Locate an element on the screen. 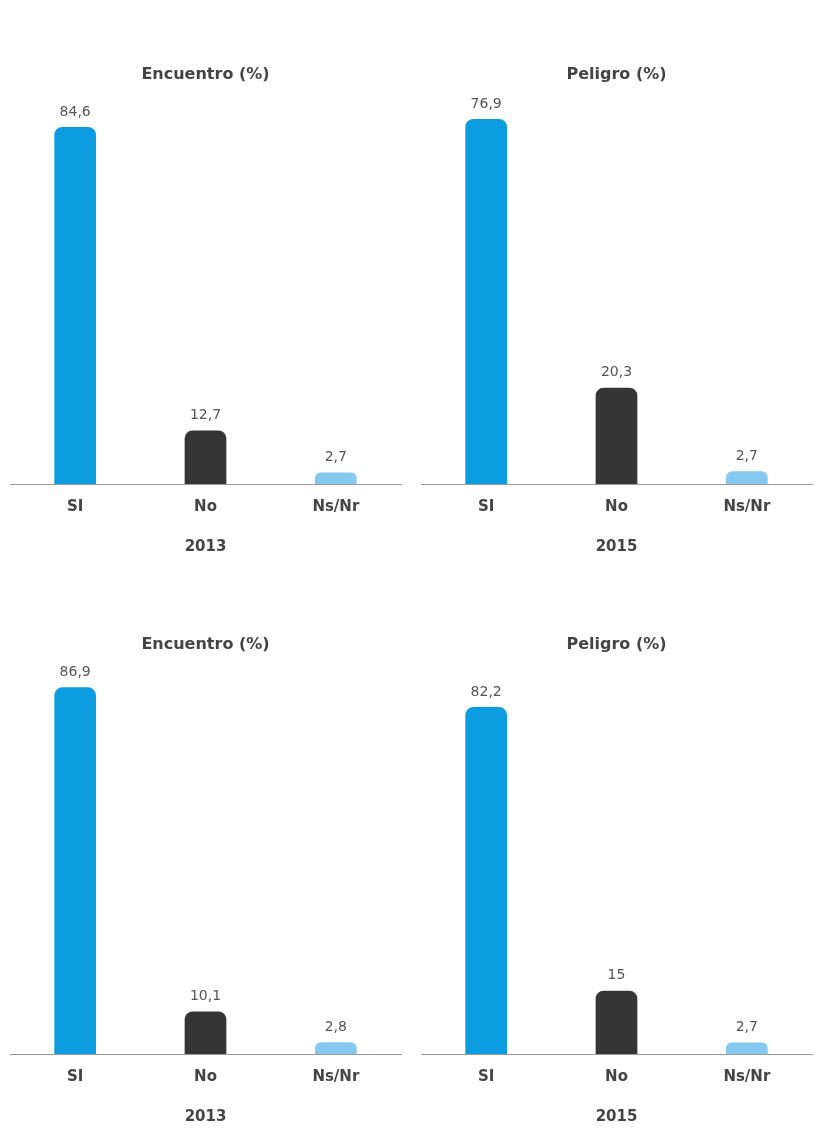  data-label: 82,2 is located at coordinates (486, 690).